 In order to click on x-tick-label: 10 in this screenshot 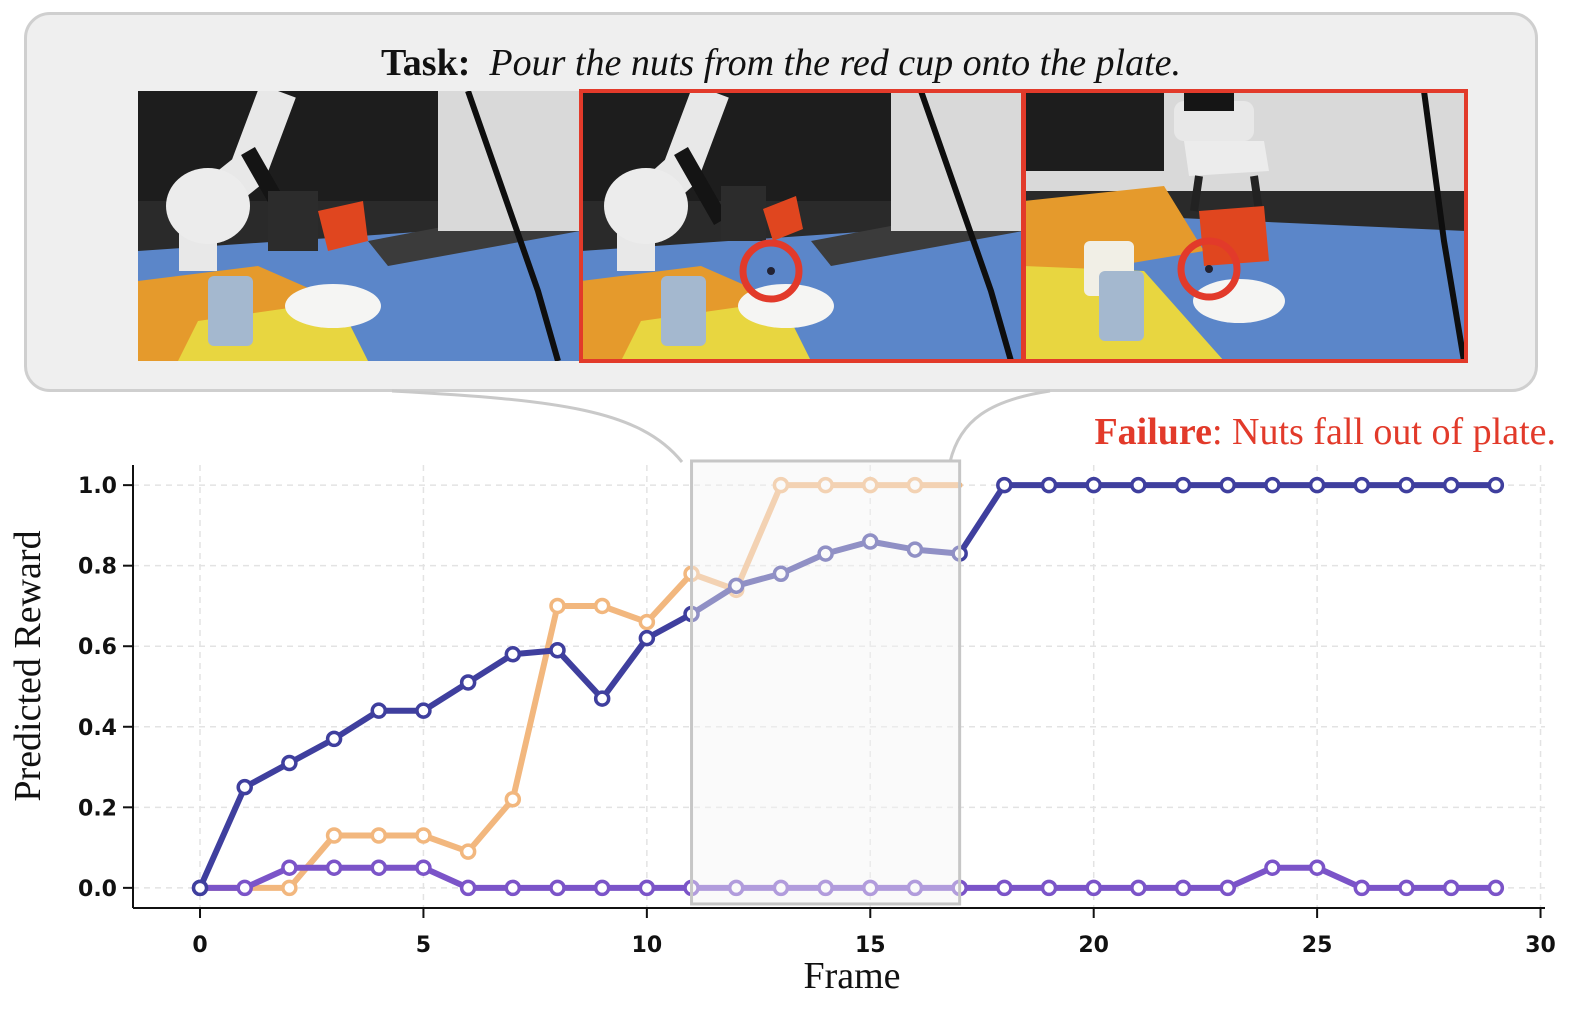, I will do `click(647, 945)`.